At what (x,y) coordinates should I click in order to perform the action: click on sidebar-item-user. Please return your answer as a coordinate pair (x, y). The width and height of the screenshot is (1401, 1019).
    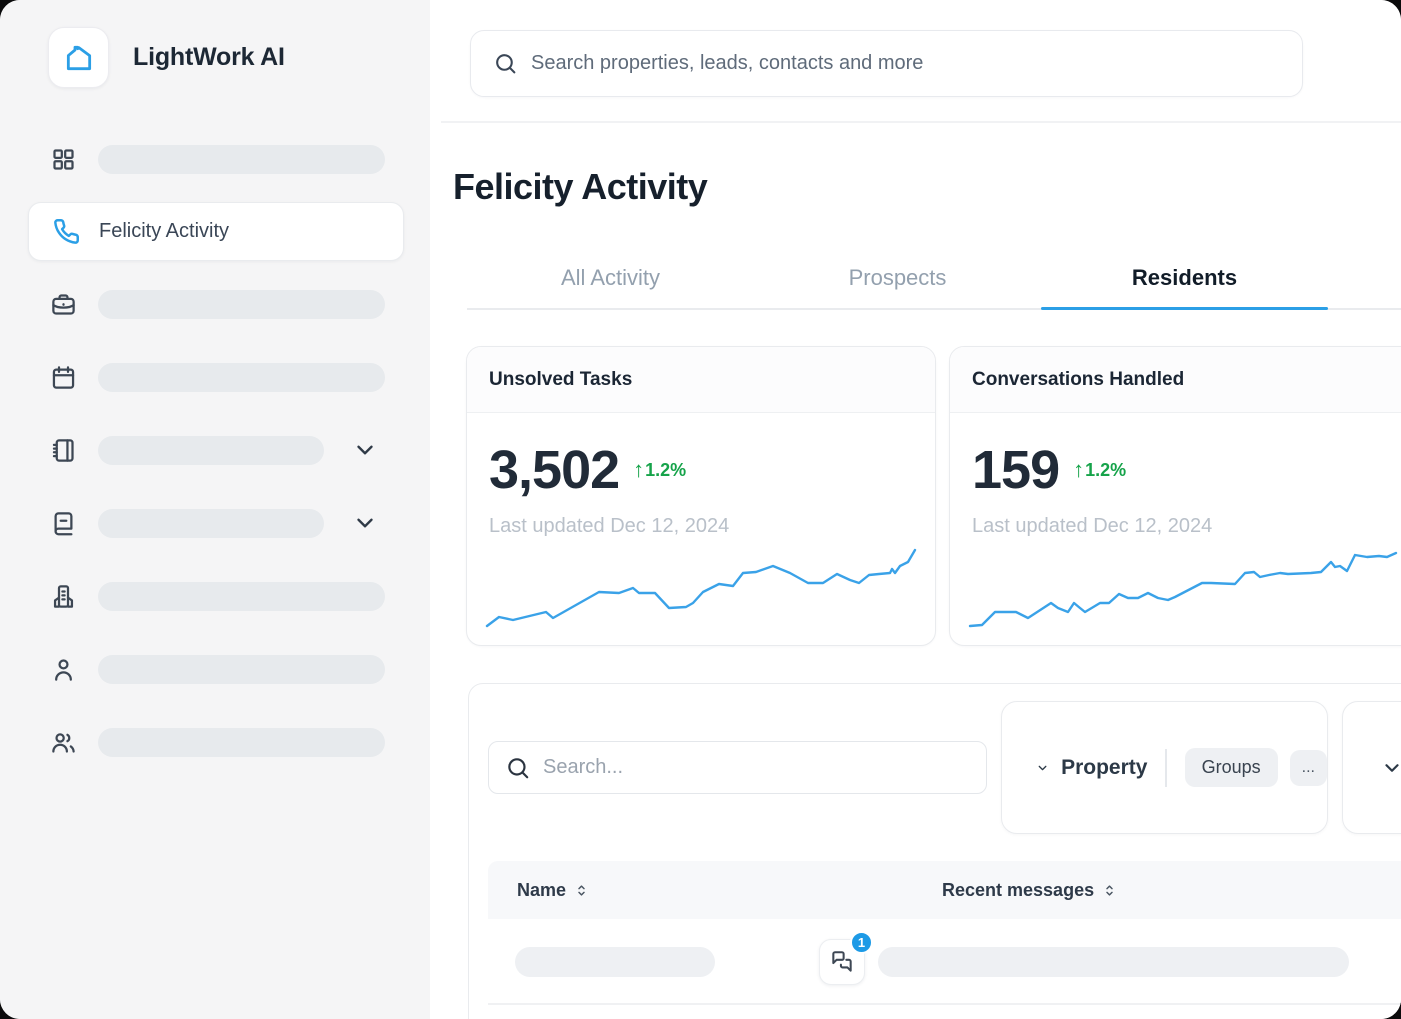
    Looking at the image, I should click on (215, 669).